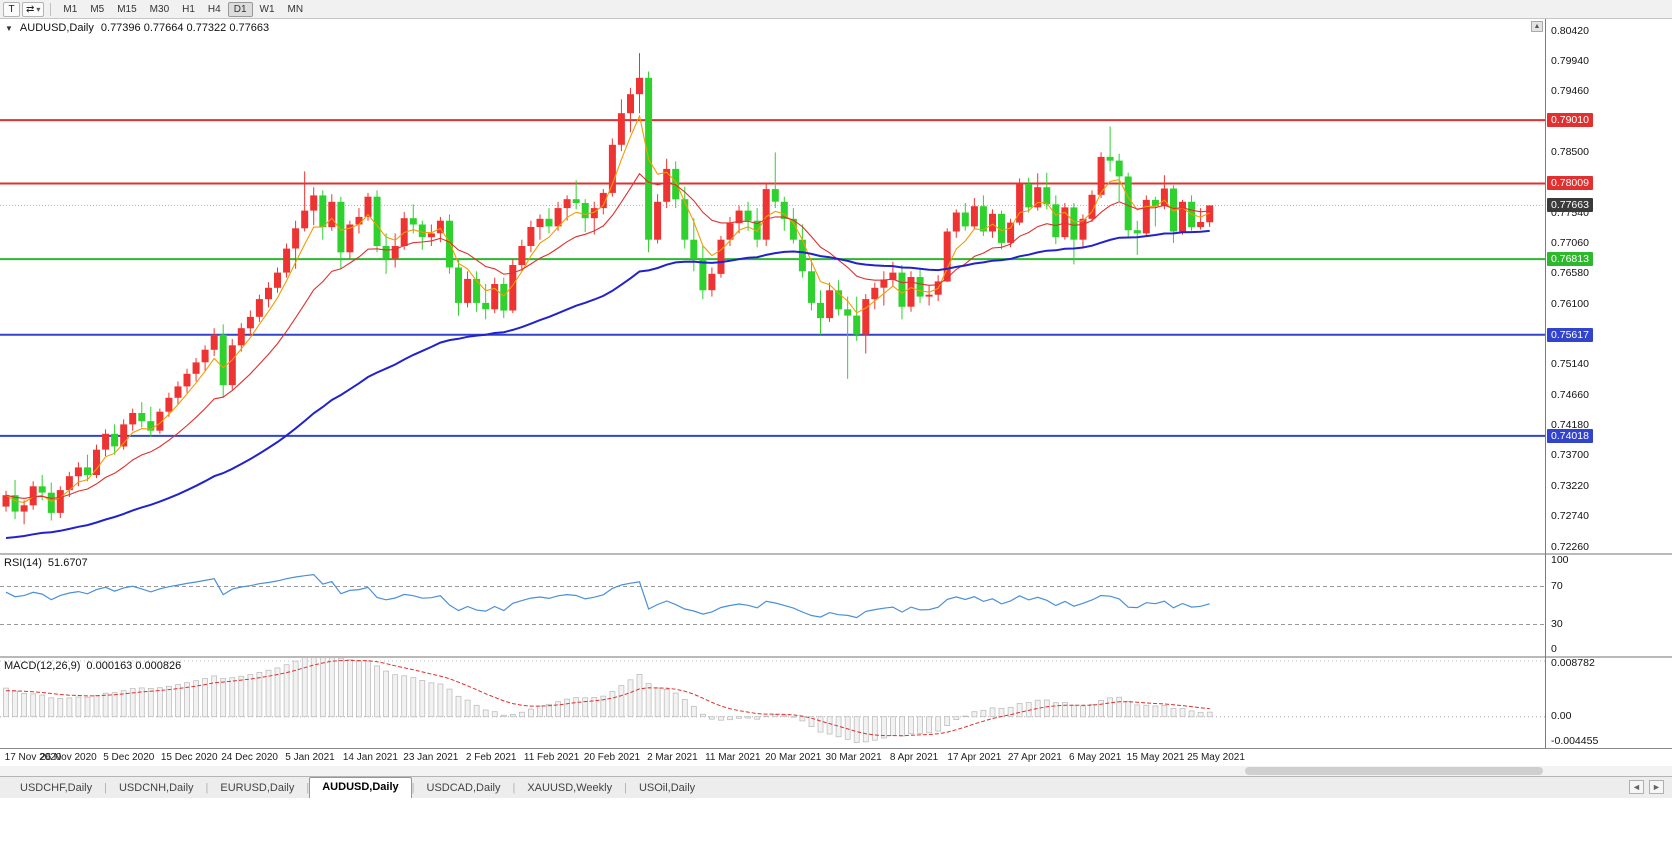  I want to click on macd-current-values: 0.000163 0.000826, so click(134, 666).